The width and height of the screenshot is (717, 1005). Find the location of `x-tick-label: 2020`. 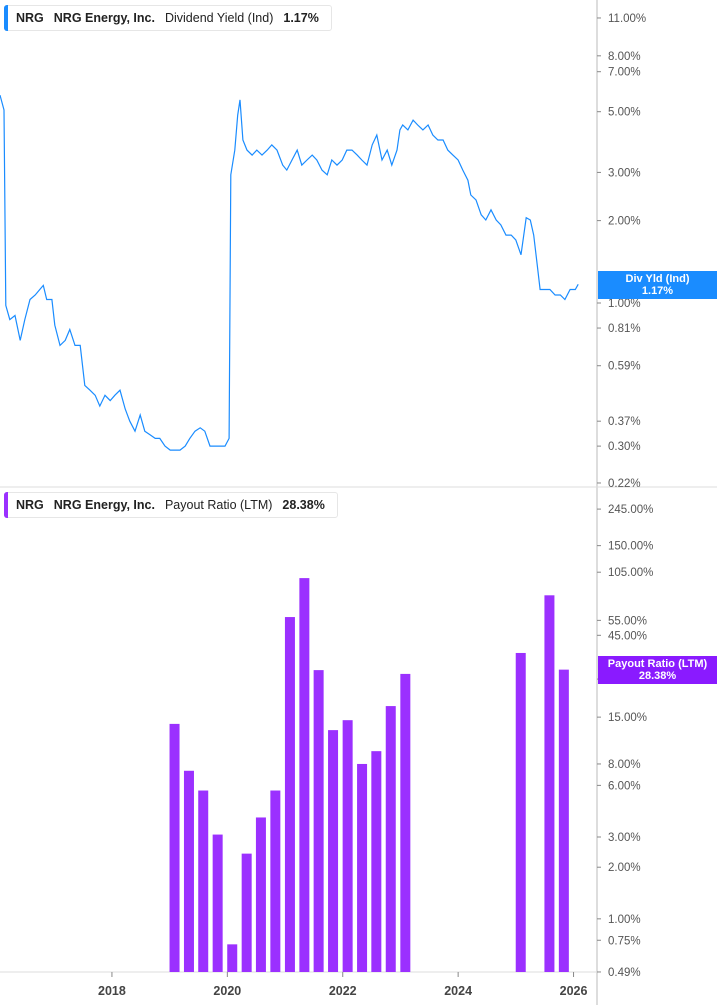

x-tick-label: 2020 is located at coordinates (227, 991).